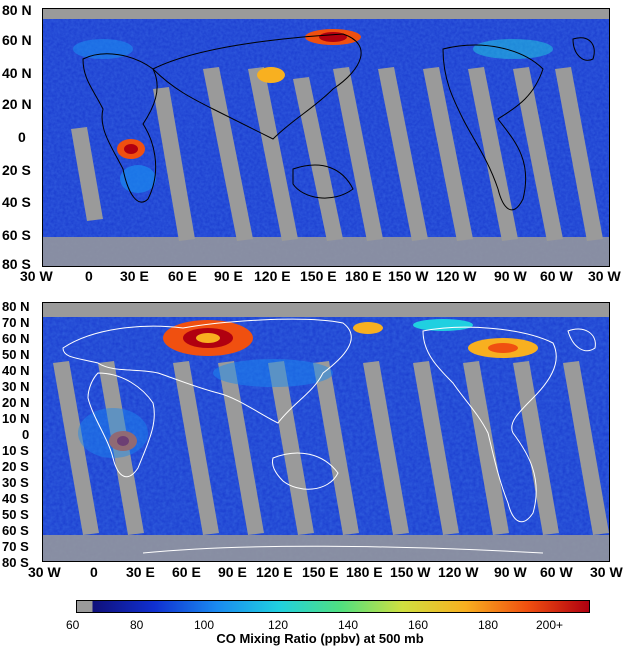  What do you see at coordinates (458, 572) in the screenshot?
I see `bottom-lon-label: 120 W` at bounding box center [458, 572].